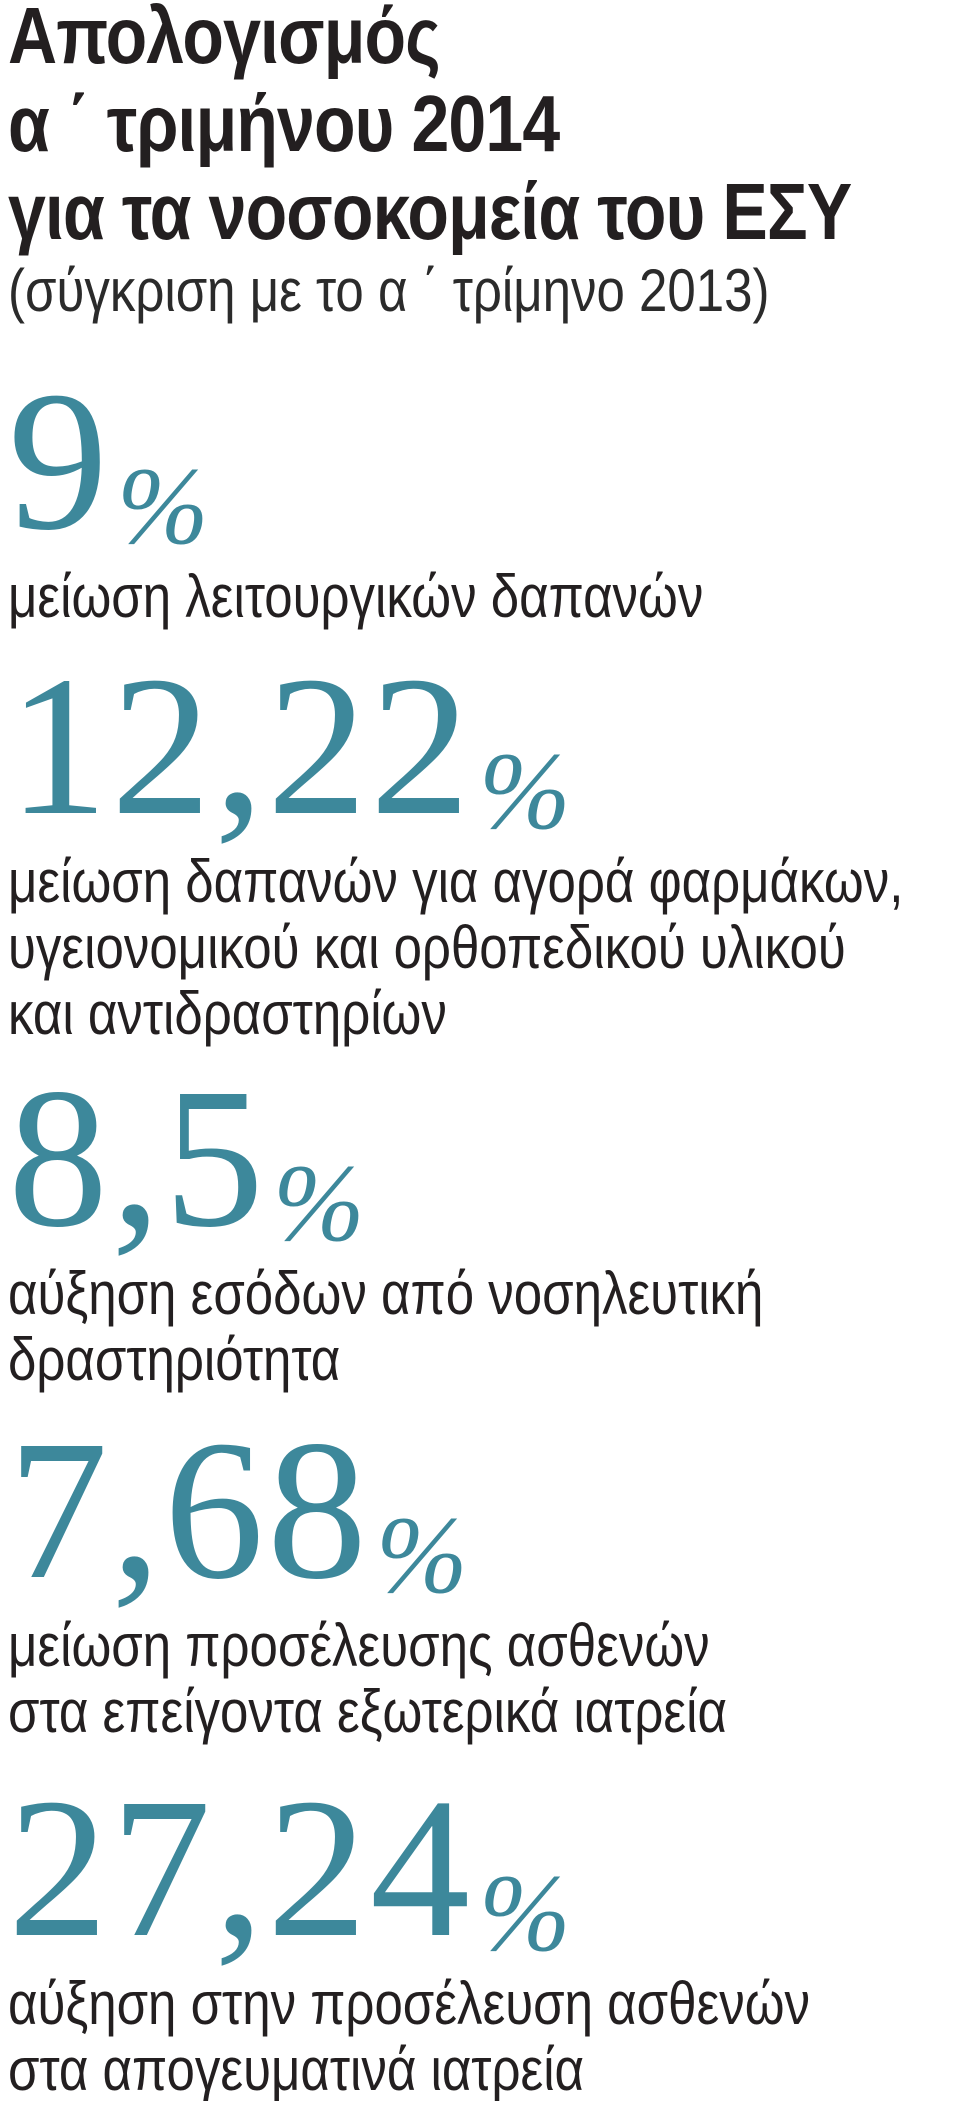  I want to click on caption-line: μείωση δαπανών για αγορά φαρμάκων,, so click(456, 881).